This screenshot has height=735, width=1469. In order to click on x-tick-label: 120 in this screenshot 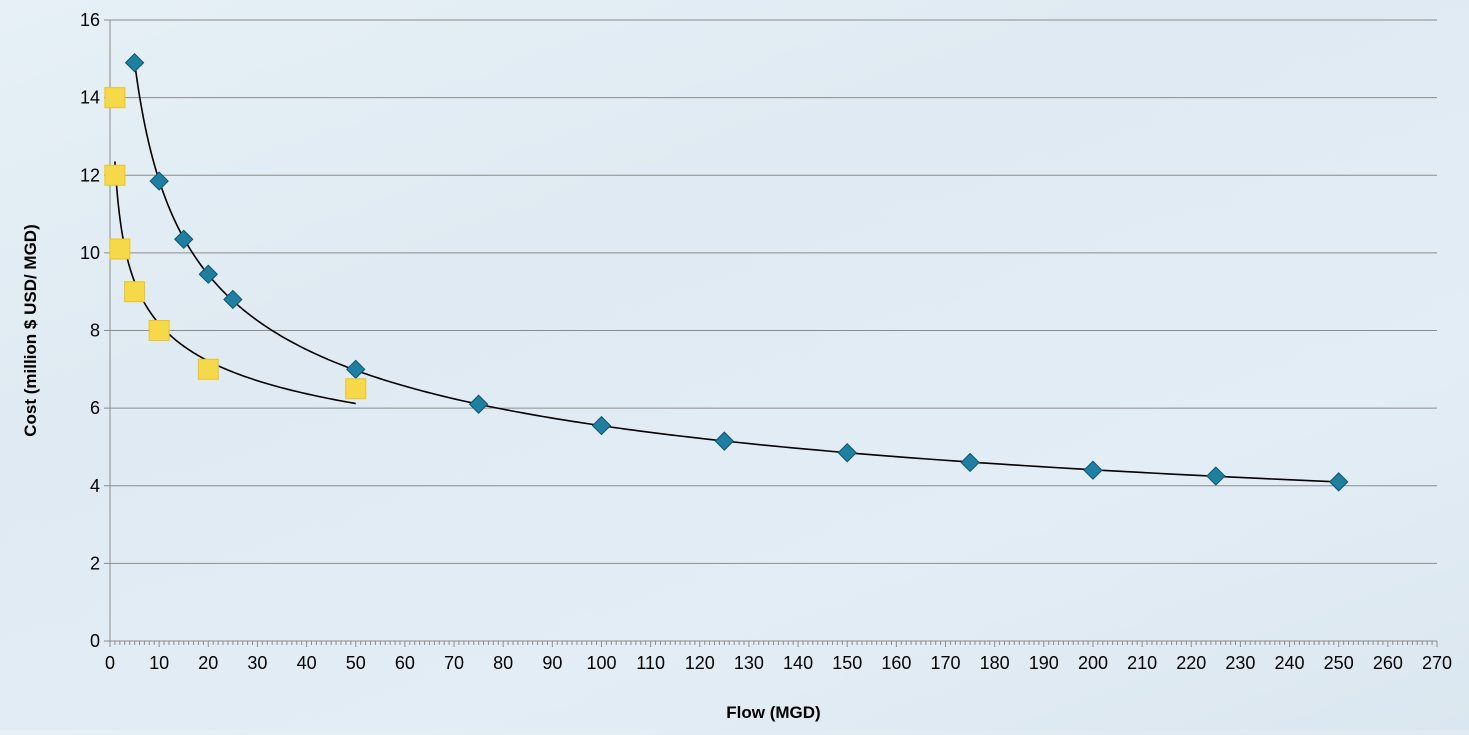, I will do `click(700, 663)`.